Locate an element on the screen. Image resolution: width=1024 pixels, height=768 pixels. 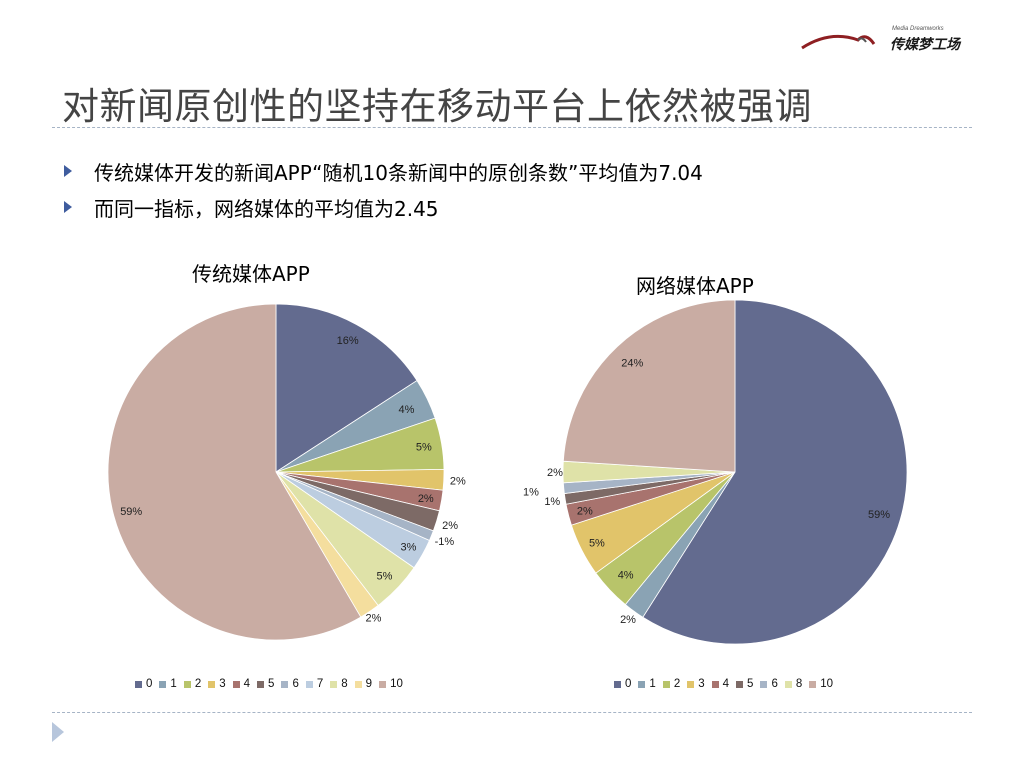
logo-subtext: Media Dreamworks is located at coordinates (918, 29).